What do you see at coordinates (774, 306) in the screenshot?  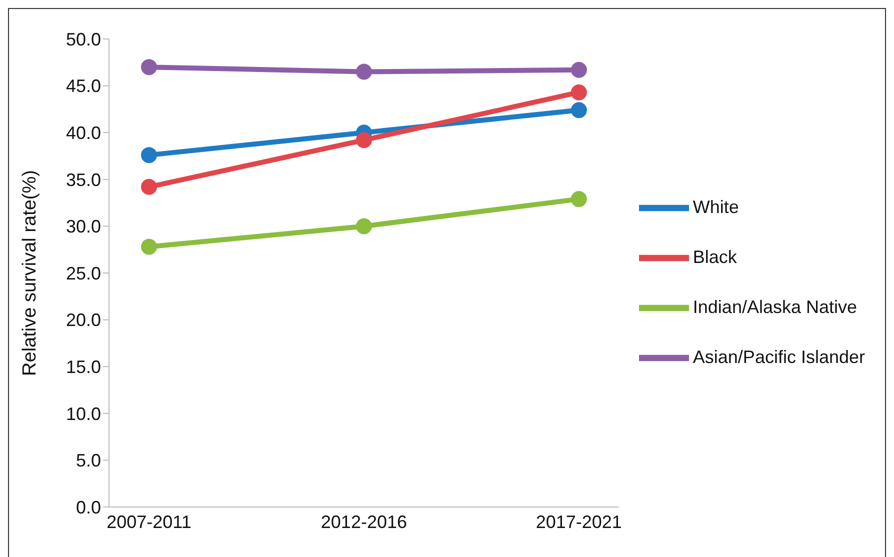 I see `legend-label: Indian/Alaska Native` at bounding box center [774, 306].